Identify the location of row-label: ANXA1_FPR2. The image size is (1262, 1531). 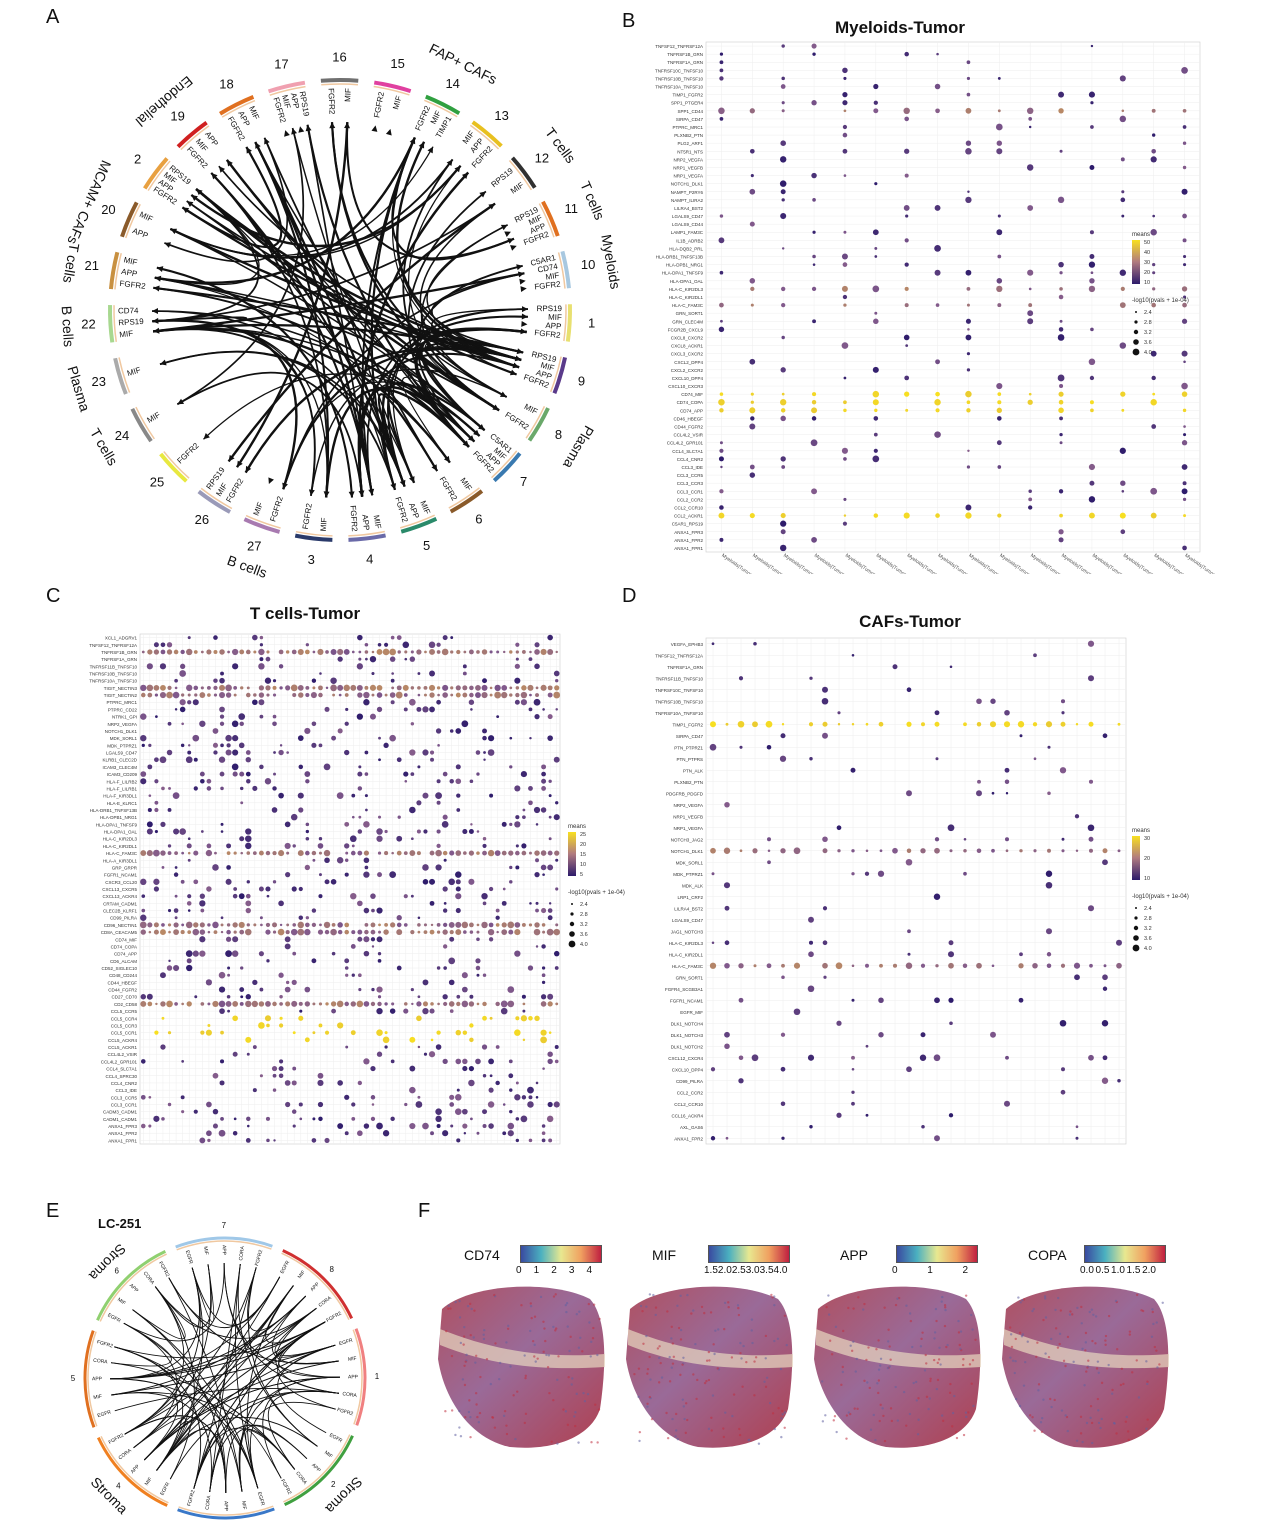
(688, 540).